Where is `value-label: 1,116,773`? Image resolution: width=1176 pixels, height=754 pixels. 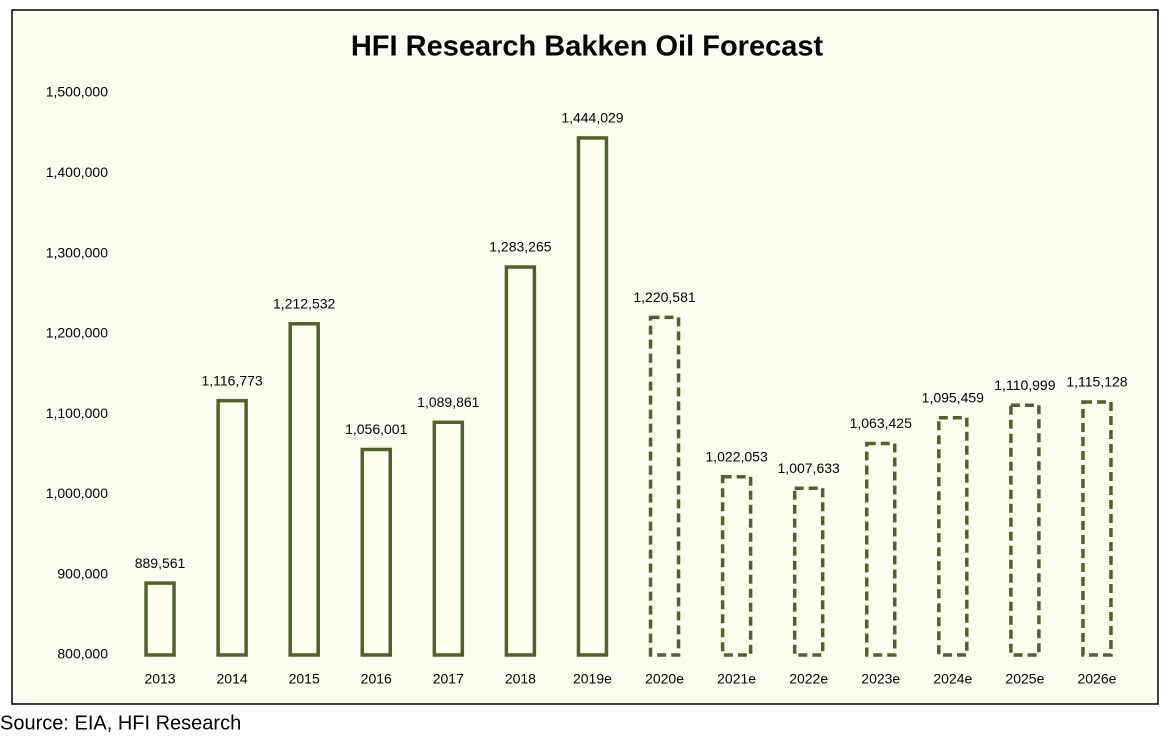 value-label: 1,116,773 is located at coordinates (231, 380).